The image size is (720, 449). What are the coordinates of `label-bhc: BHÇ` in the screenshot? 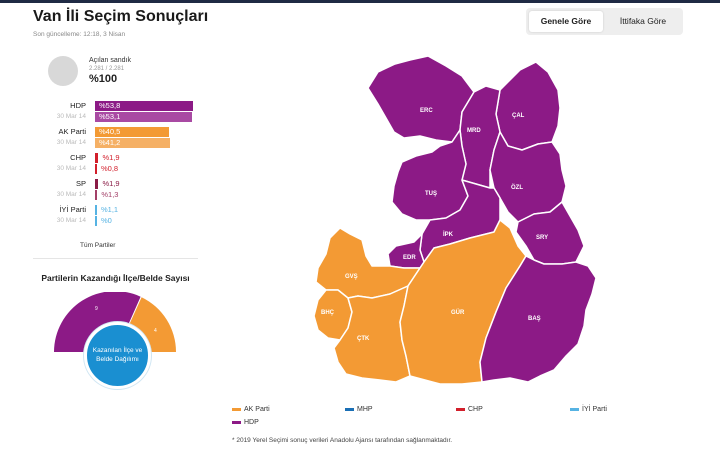 It's located at (328, 313).